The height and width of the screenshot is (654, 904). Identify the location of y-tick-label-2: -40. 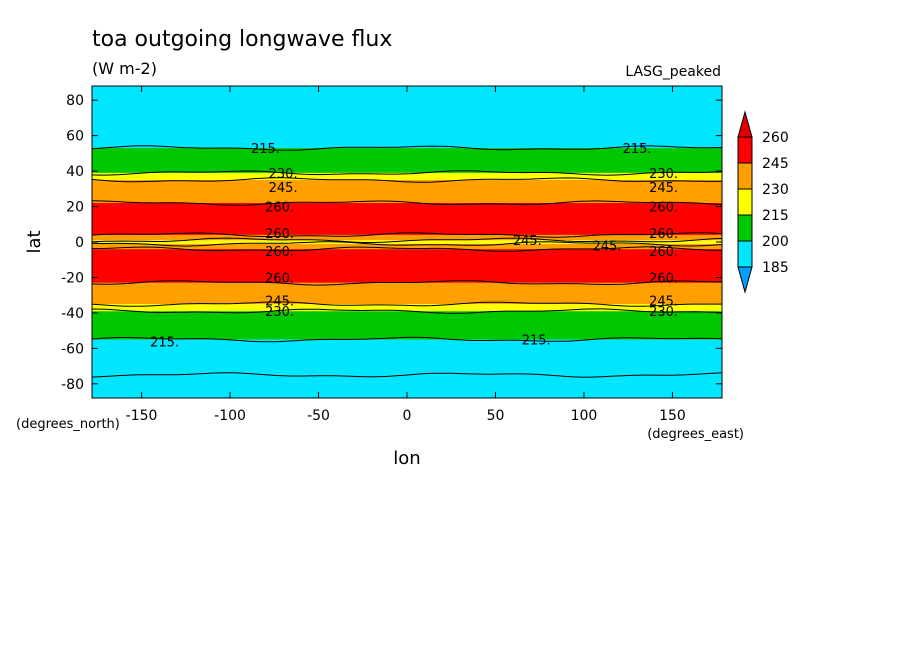
(72, 314).